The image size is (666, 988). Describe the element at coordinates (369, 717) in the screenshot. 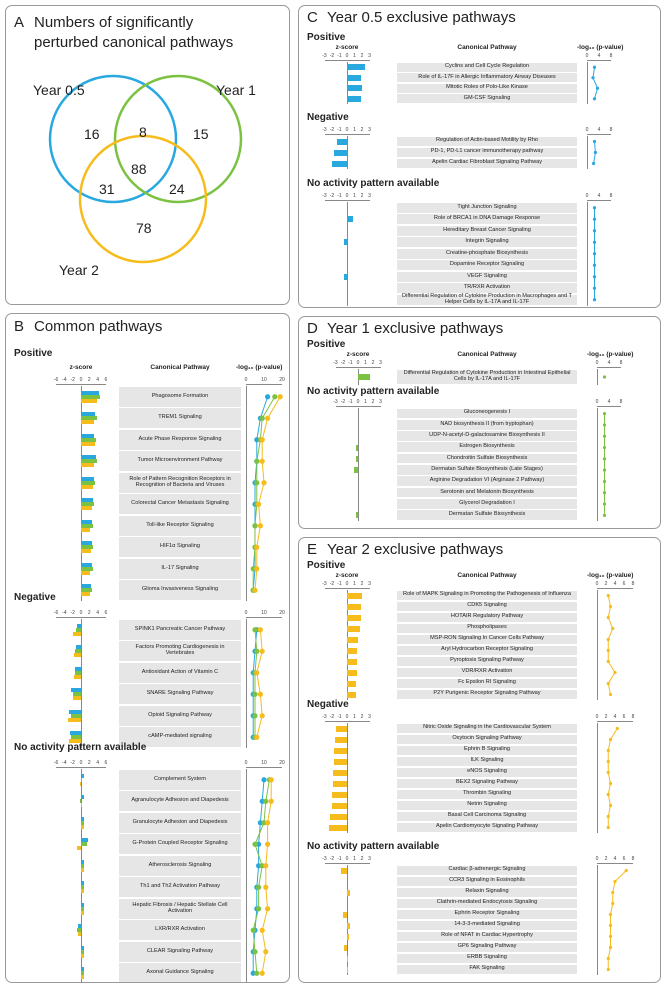

I see `z-tick-label: 3` at that location.